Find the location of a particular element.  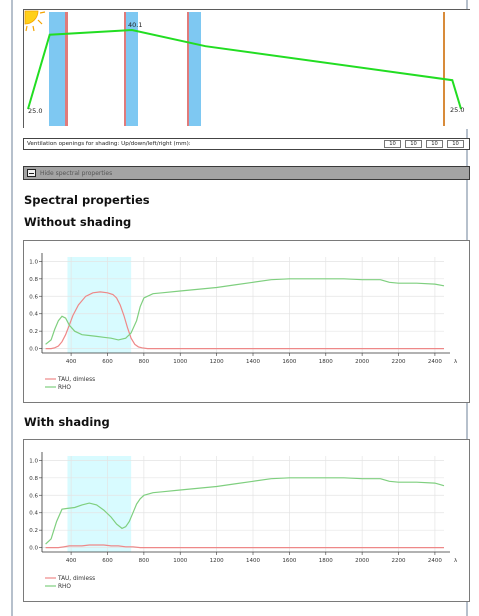

hide-spectral-properties-button: Hide spectral properties is located at coordinates (246, 173).